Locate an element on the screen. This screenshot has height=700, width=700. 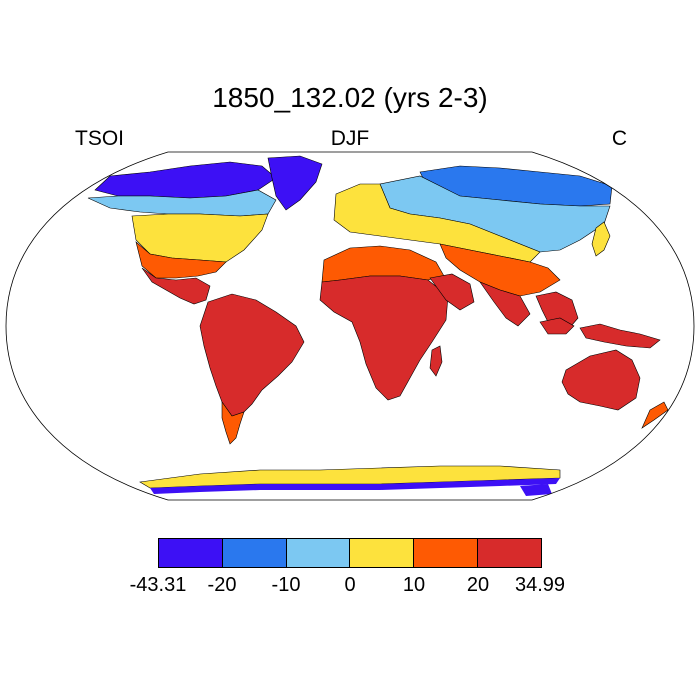
land-asia-warm is located at coordinates (500, 270).